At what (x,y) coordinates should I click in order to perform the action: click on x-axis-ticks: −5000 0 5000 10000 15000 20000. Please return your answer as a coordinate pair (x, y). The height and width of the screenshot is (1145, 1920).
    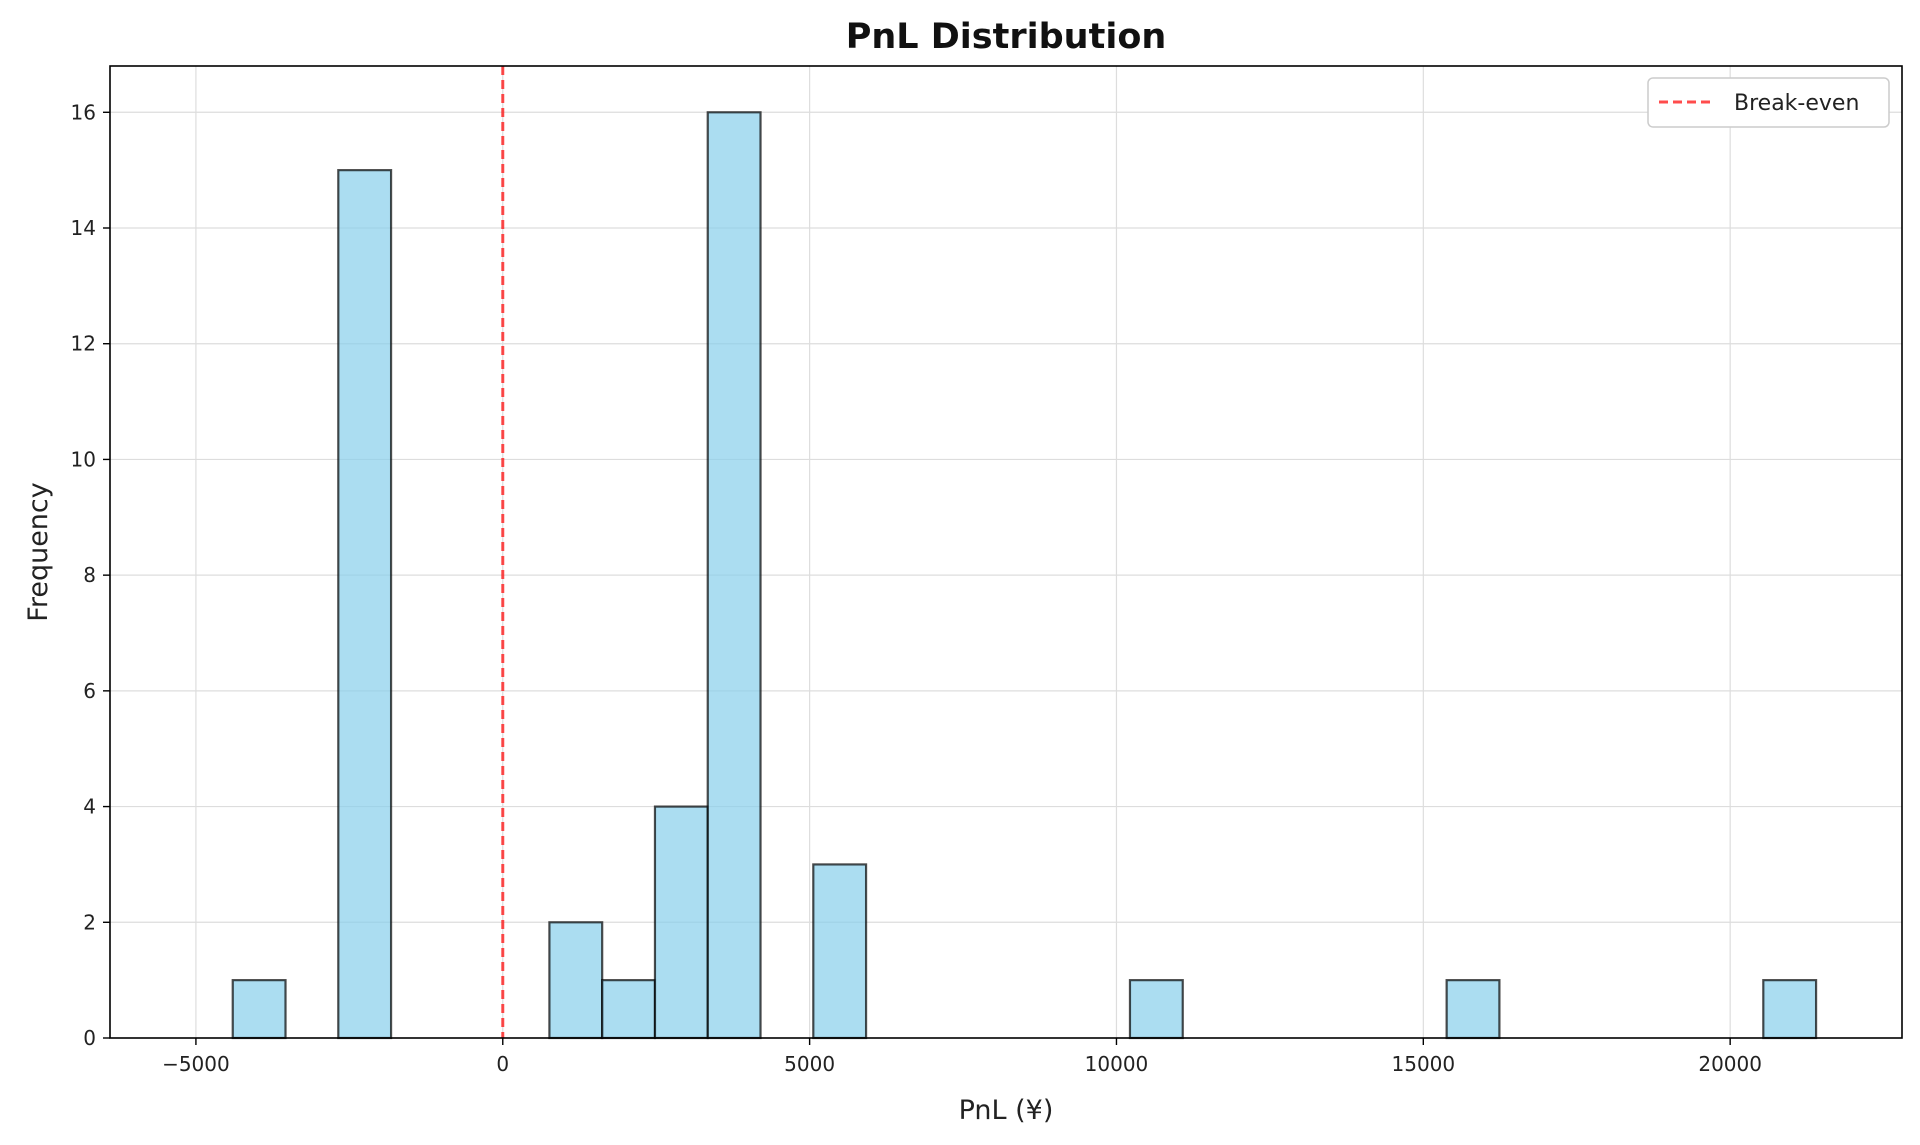
    Looking at the image, I should click on (962, 1057).